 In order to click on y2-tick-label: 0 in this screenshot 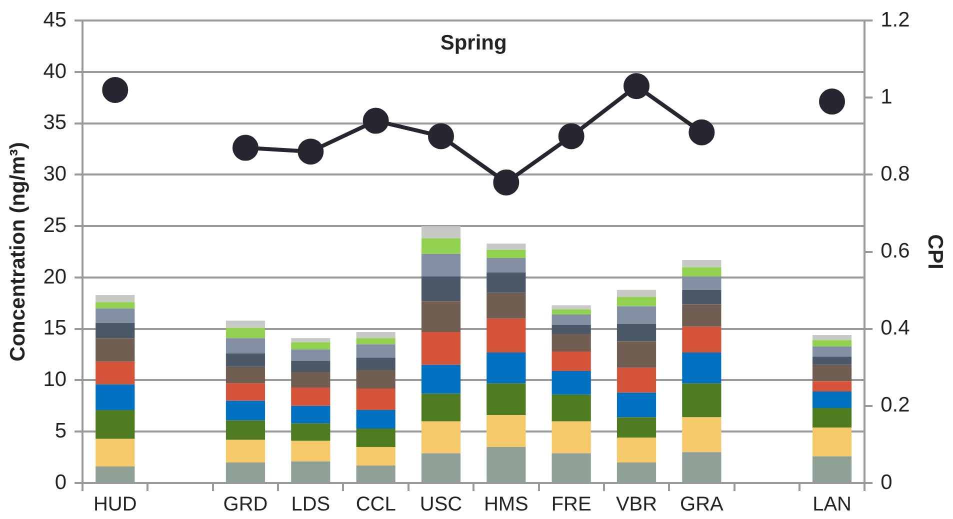, I will do `click(886, 482)`.